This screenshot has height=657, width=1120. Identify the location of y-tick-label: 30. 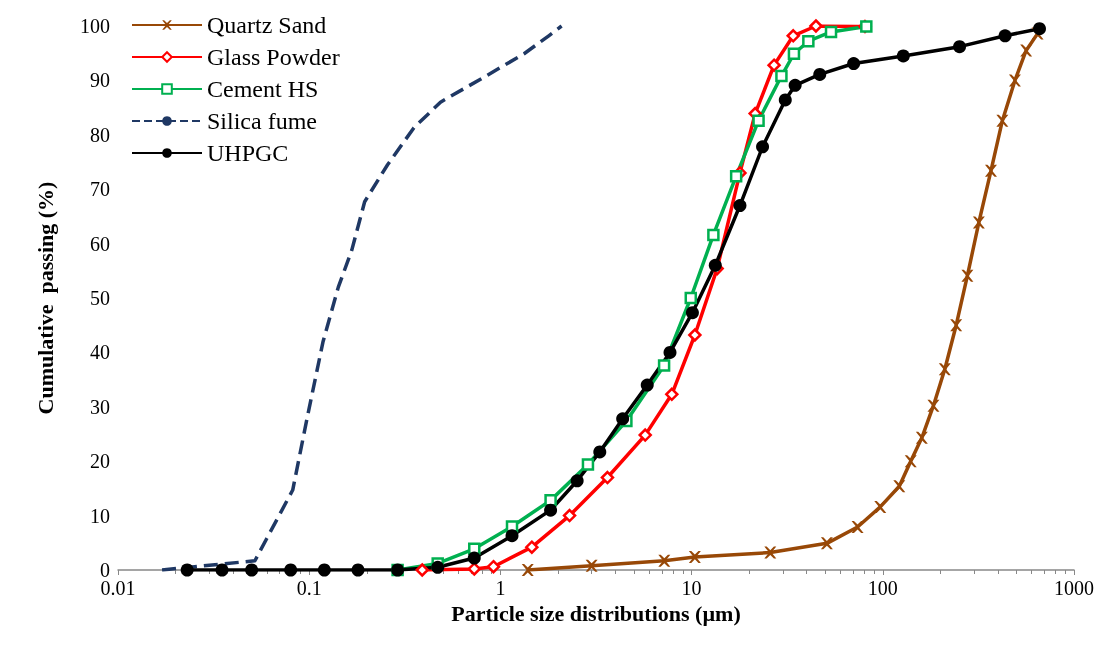
(100, 406).